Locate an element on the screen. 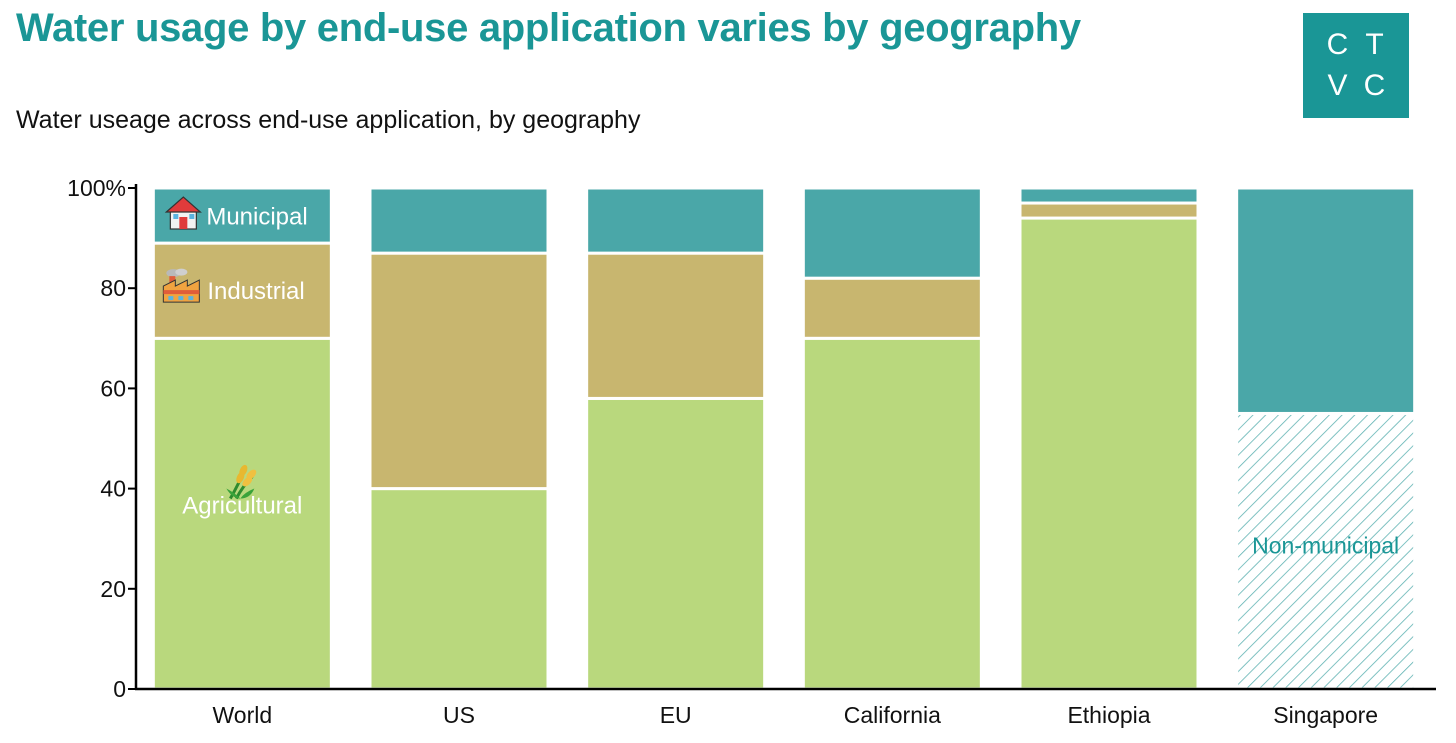  x-tick-label: Ethiopia is located at coordinates (1108, 715).